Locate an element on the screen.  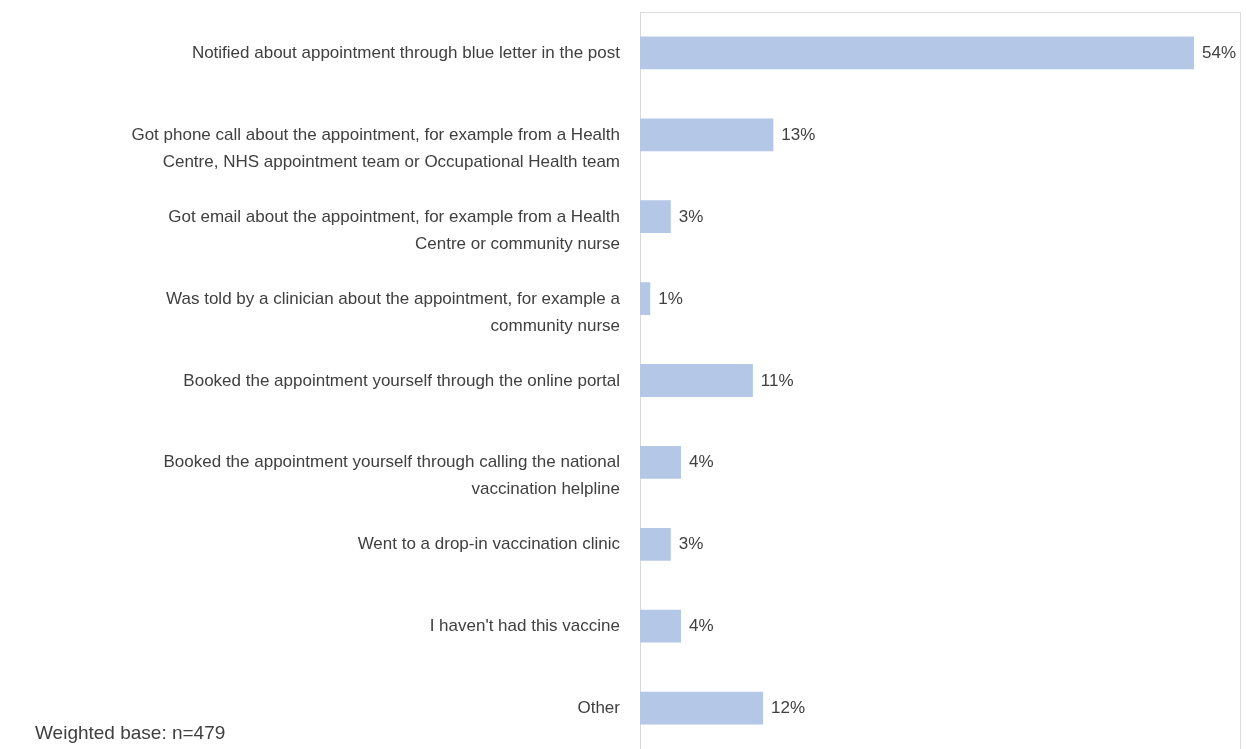
y-tick-label: Got email about the appointment, for example from a Health Centre or community nurse is located at coordinates (394, 229).